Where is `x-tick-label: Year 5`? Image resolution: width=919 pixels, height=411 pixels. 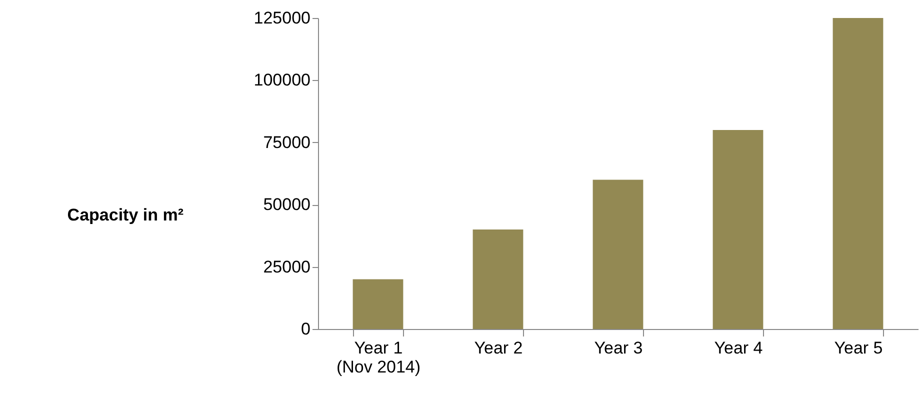
x-tick-label: Year 5 is located at coordinates (858, 348).